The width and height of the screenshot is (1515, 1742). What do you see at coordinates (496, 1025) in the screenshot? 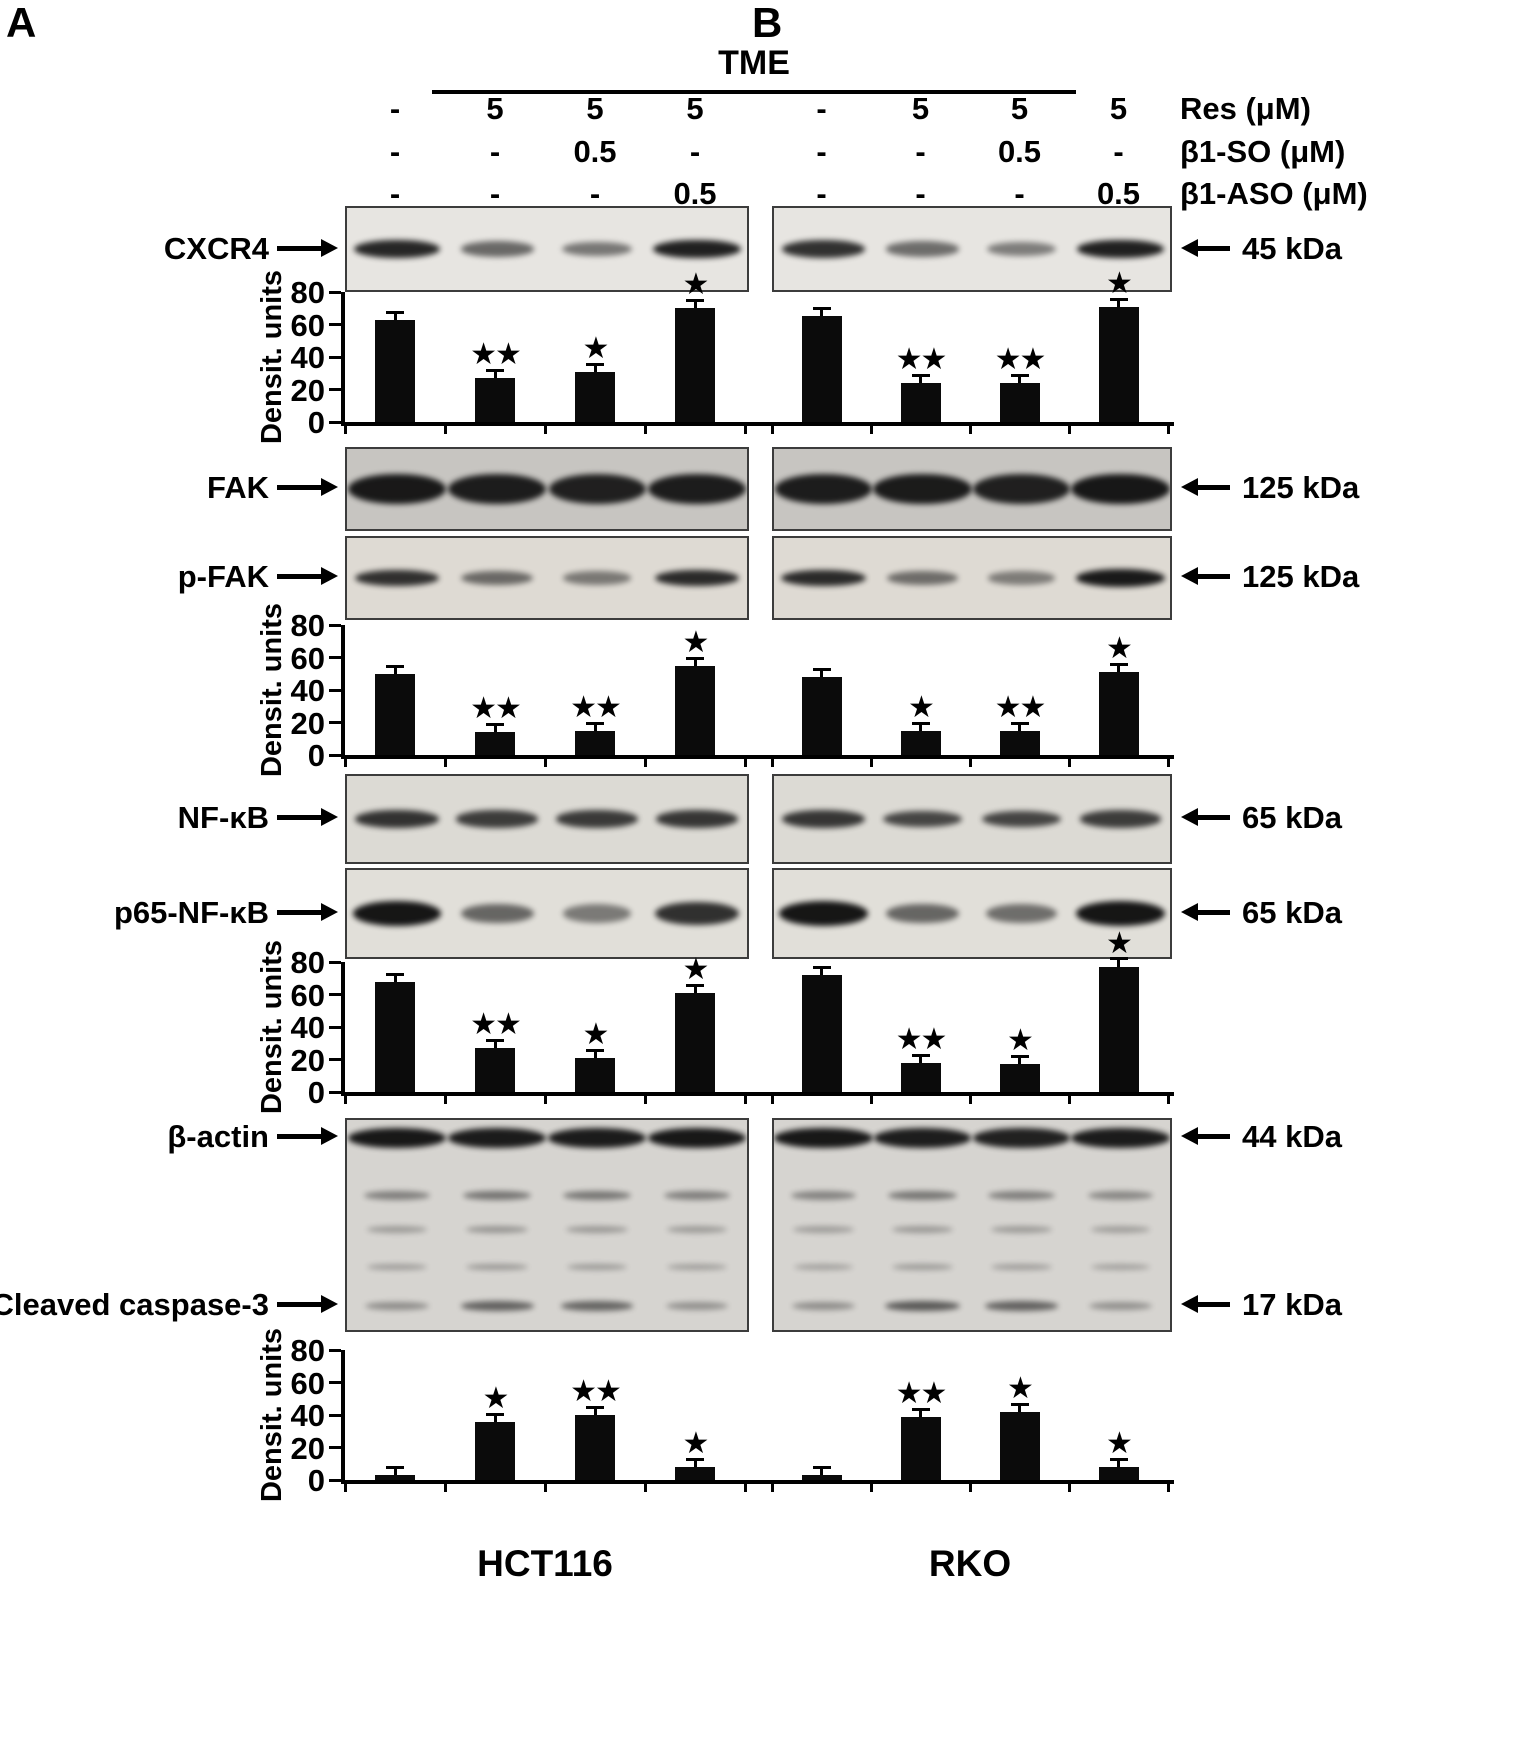
I see `significance-stars: ★★` at bounding box center [496, 1025].